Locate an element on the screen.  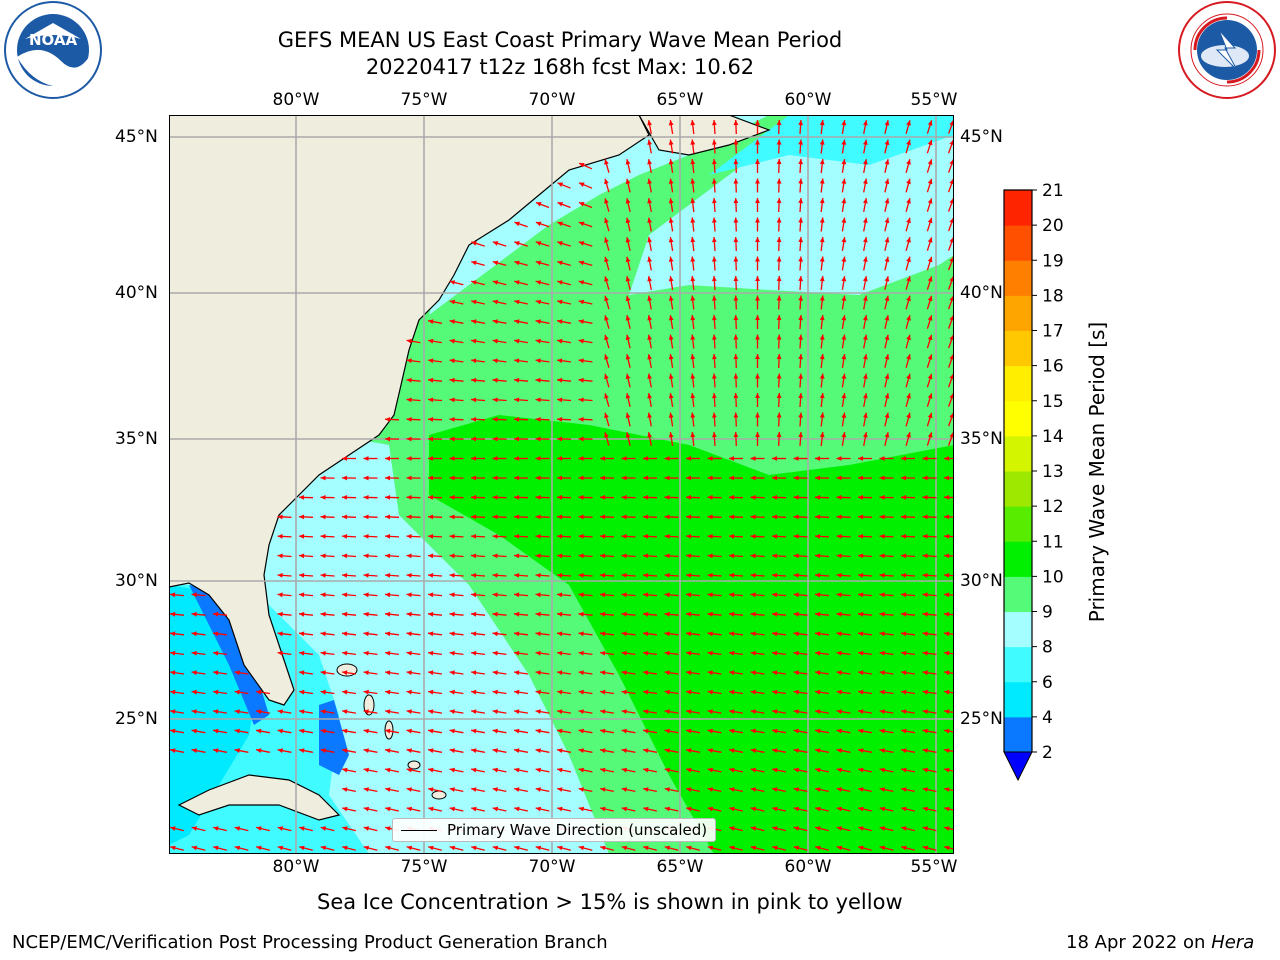
colorbar-tick-label: 2 is located at coordinates (1047, 753).